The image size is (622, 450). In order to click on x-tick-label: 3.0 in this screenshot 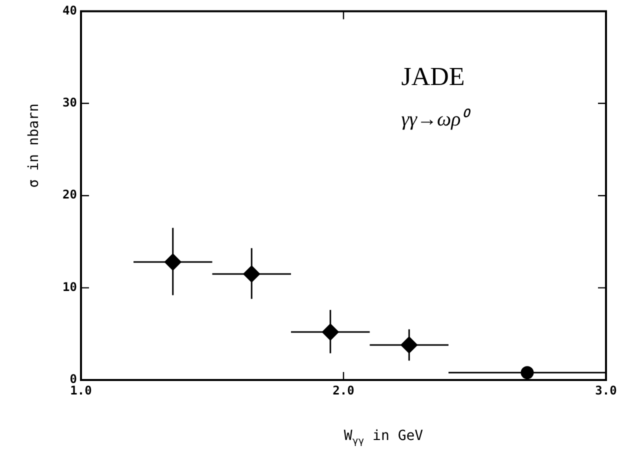, I will do `click(606, 390)`.